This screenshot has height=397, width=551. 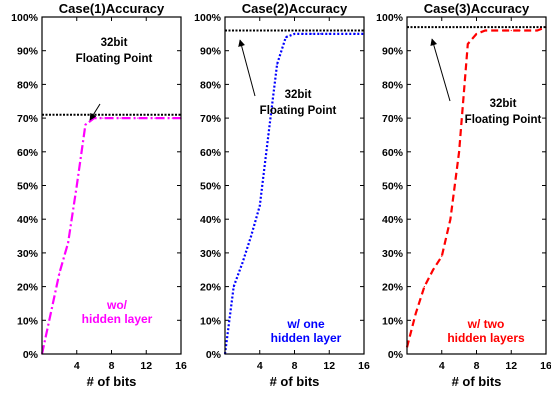 I want to click on series-label: w/ two, so click(x=486, y=324).